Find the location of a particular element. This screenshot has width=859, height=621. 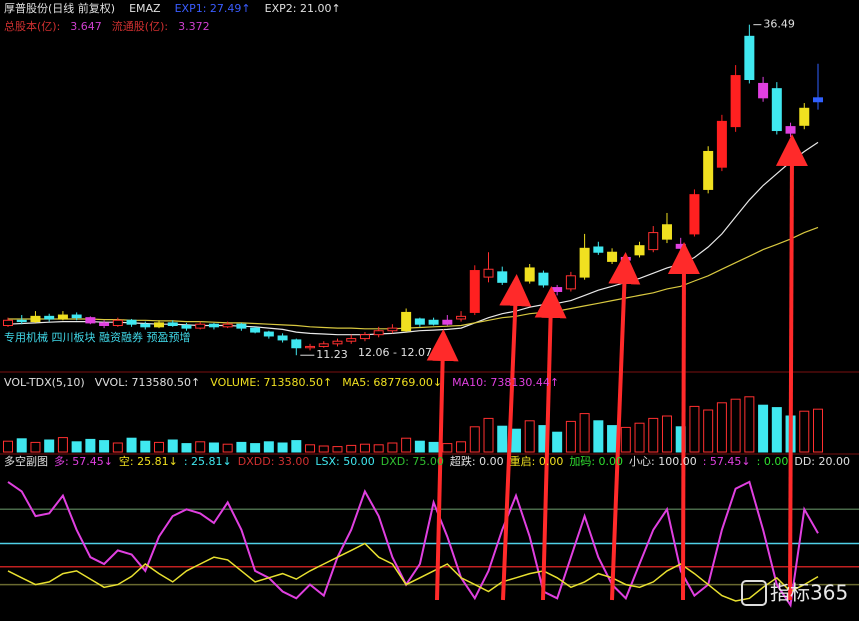

legend-text: DXDD: 33.00 is located at coordinates (274, 461).